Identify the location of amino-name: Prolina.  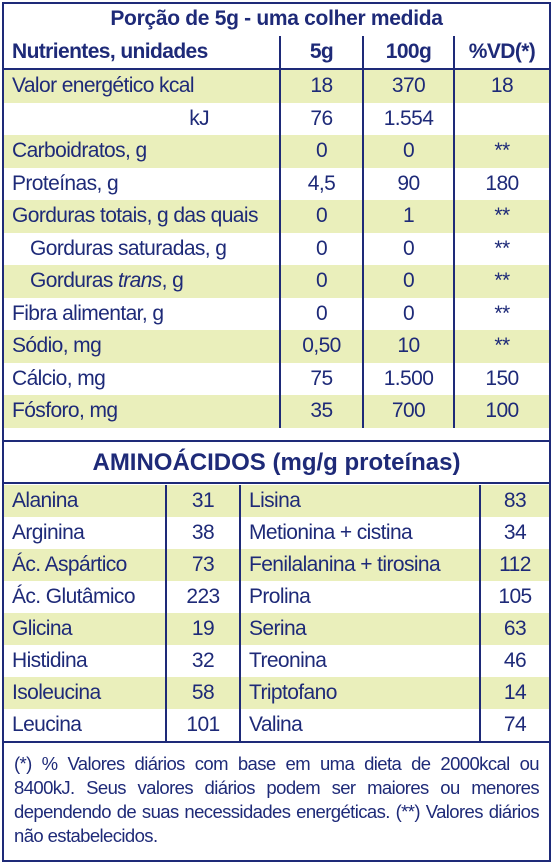
(359, 597).